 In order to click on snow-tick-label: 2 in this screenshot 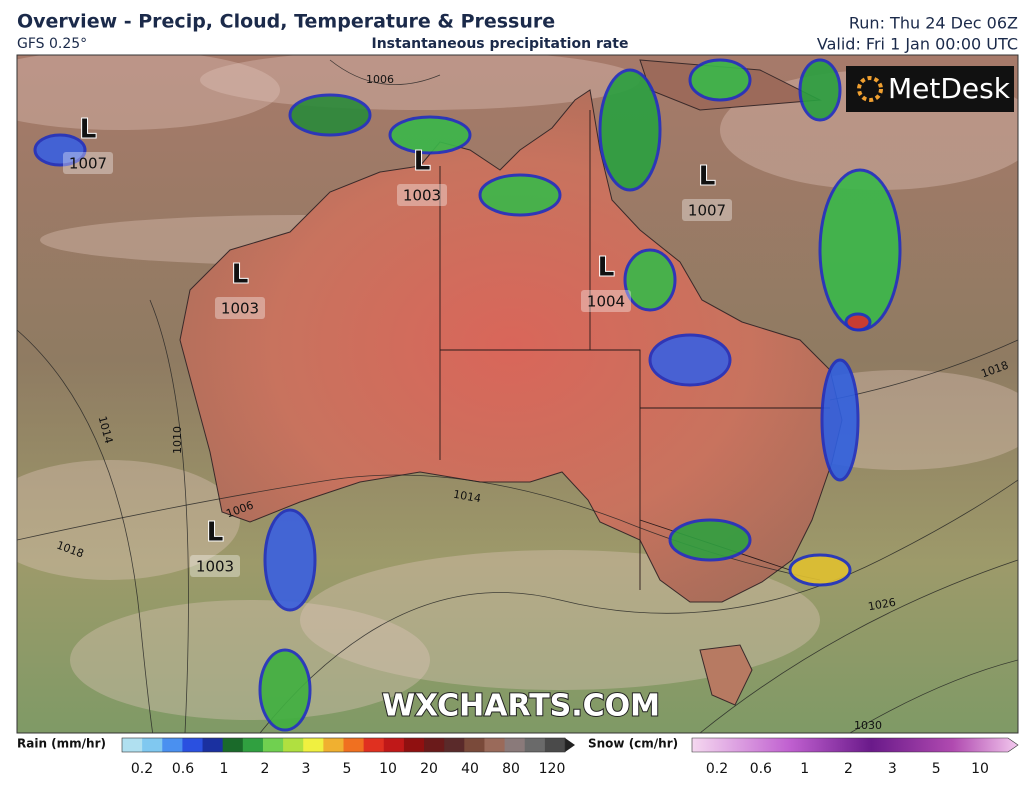, I will do `click(848, 769)`.